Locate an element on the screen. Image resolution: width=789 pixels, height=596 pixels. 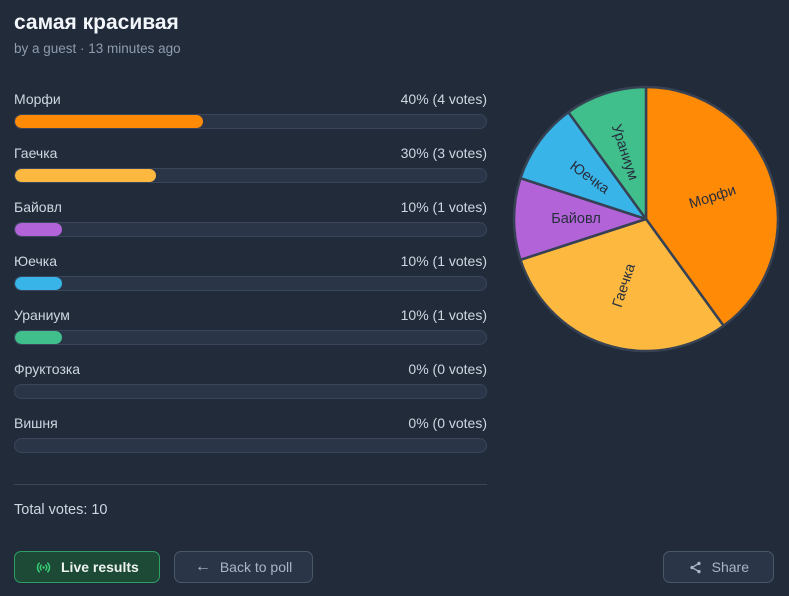
back-to-poll-label: Back to poll is located at coordinates (256, 567).